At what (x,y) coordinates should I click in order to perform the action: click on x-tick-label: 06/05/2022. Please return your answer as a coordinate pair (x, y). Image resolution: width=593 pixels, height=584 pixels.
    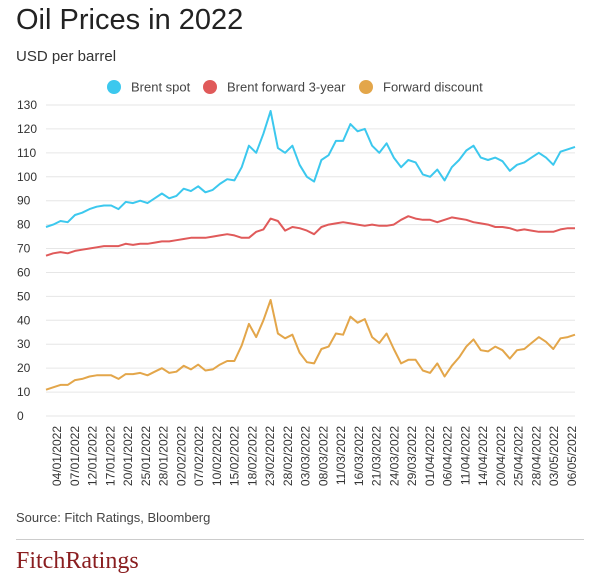
    Looking at the image, I should click on (572, 456).